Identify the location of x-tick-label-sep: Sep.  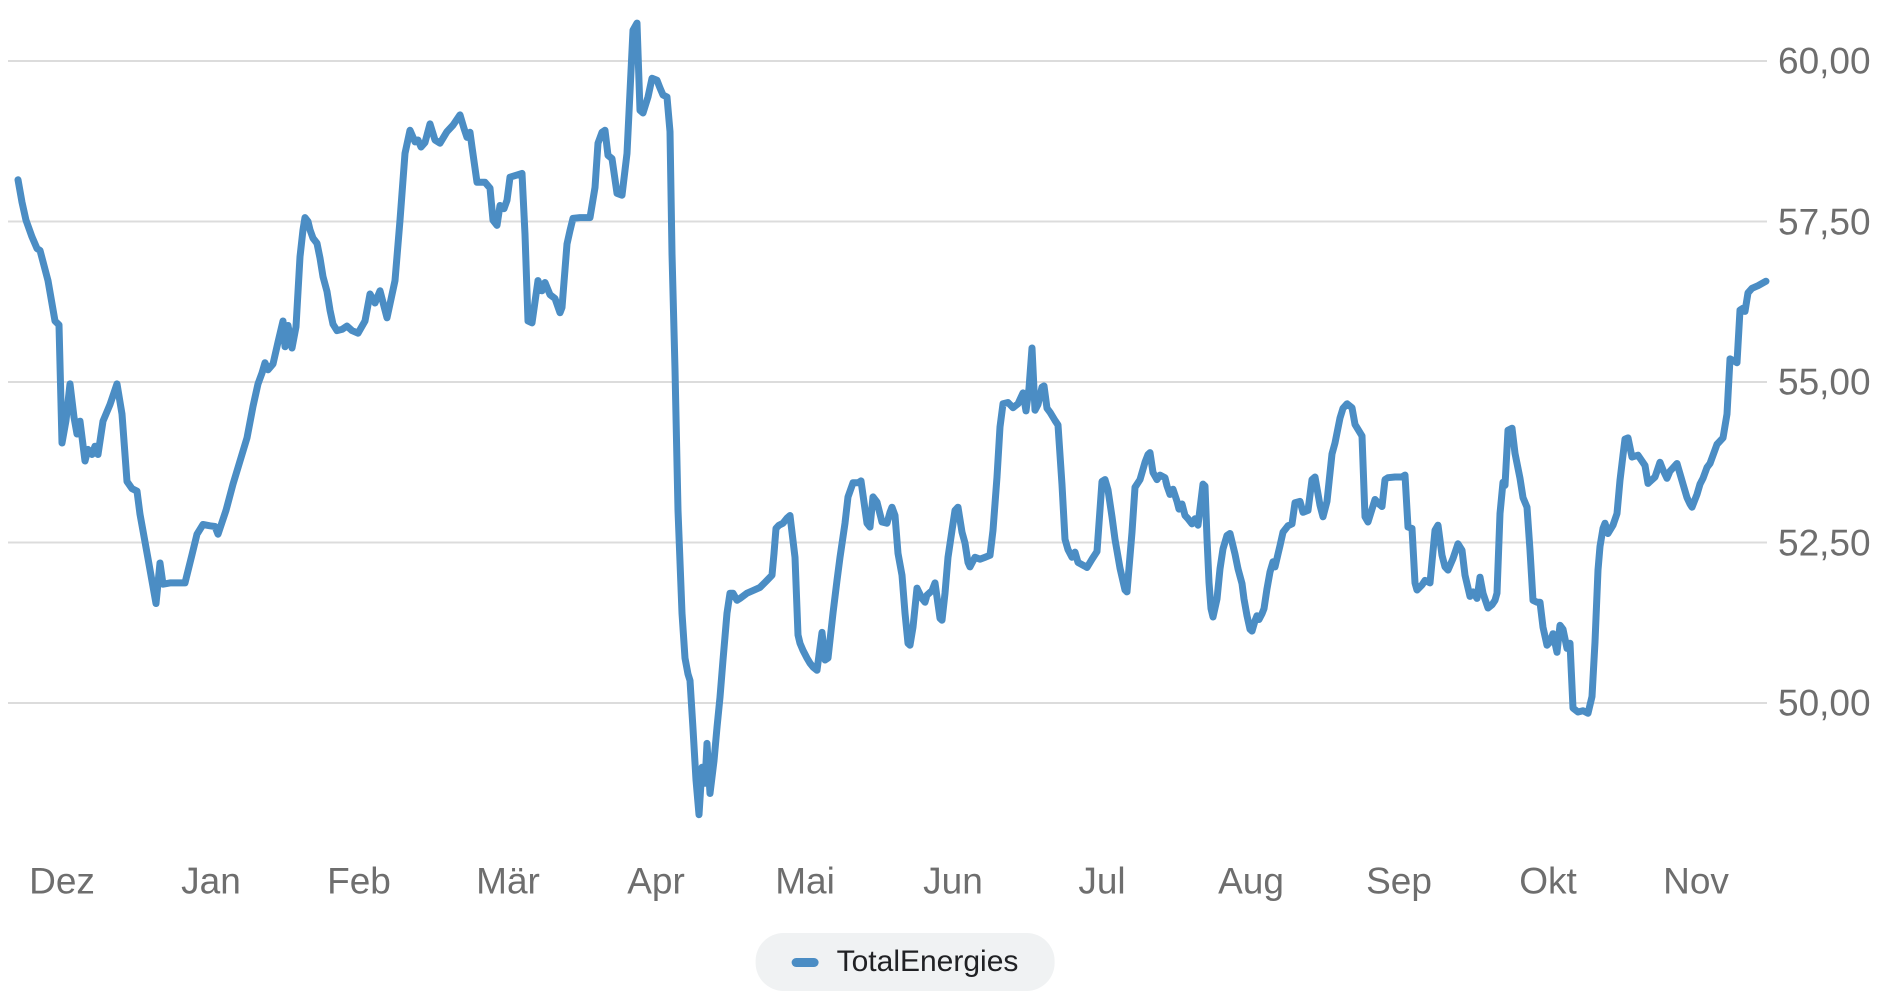
(1399, 881).